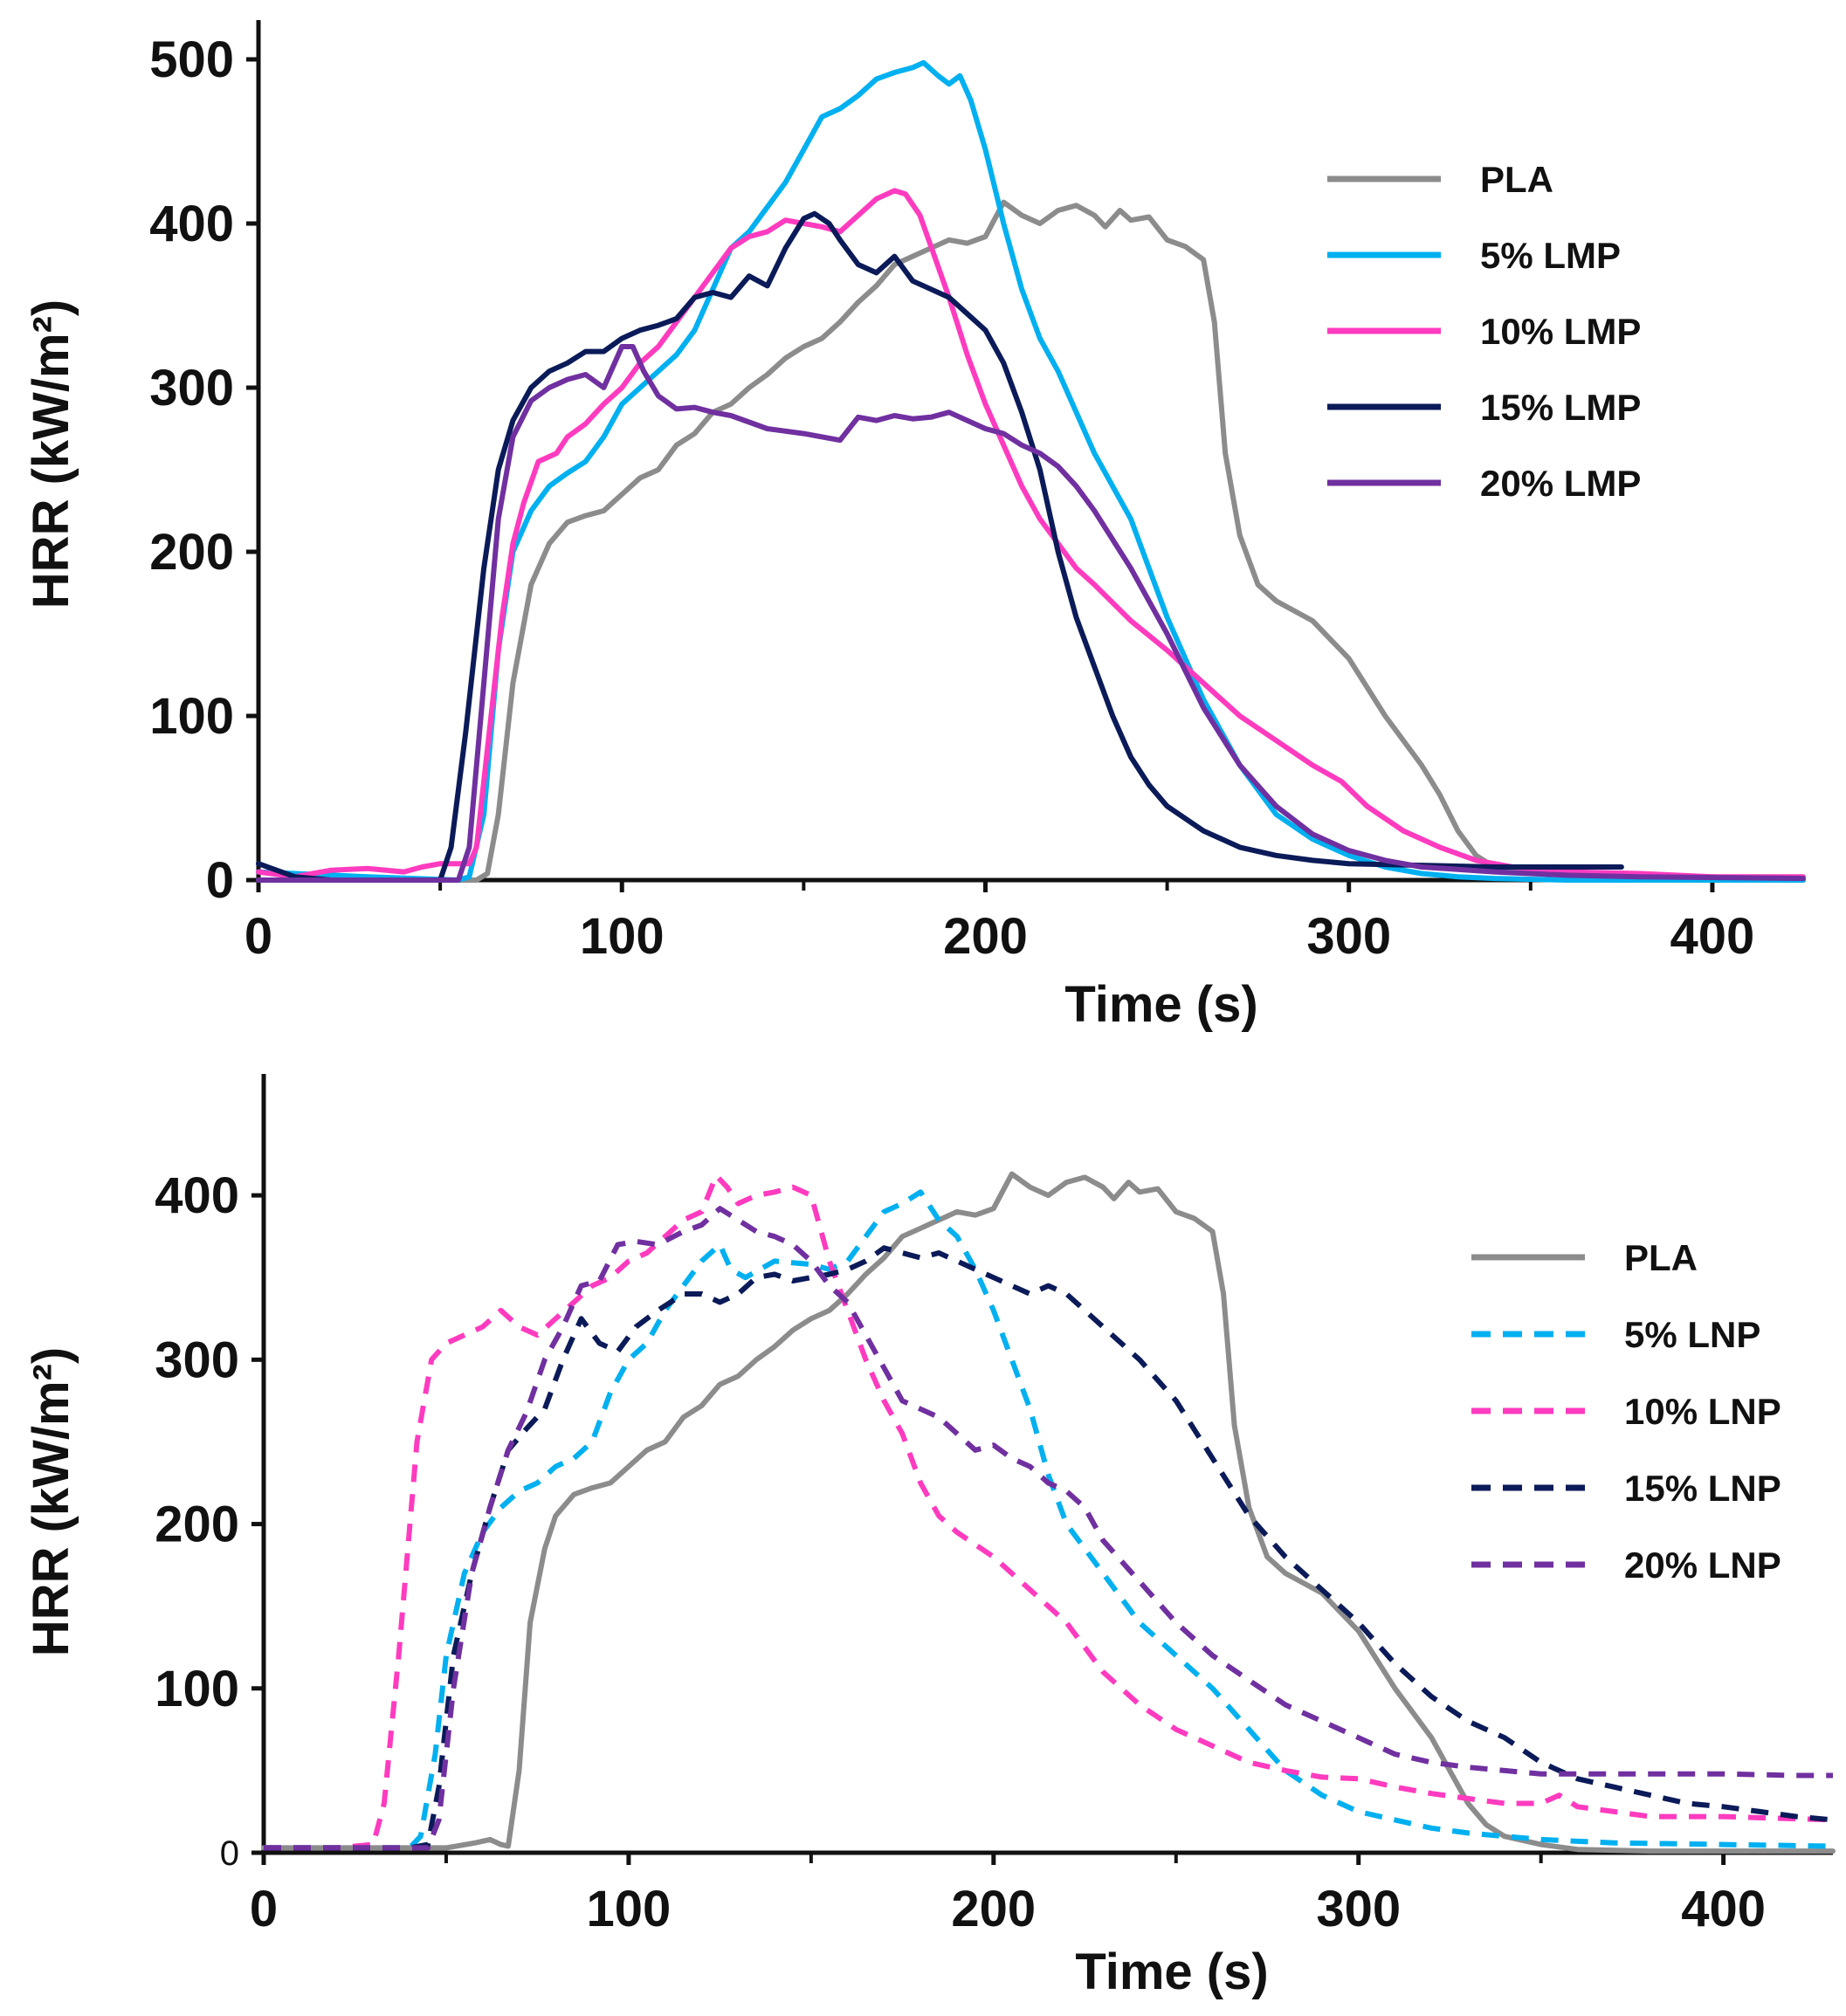 The image size is (1846, 2016). I want to click on legend: PLA 5% LMP 10% LMP 15% LMP 20% LMP, so click(1484, 331).